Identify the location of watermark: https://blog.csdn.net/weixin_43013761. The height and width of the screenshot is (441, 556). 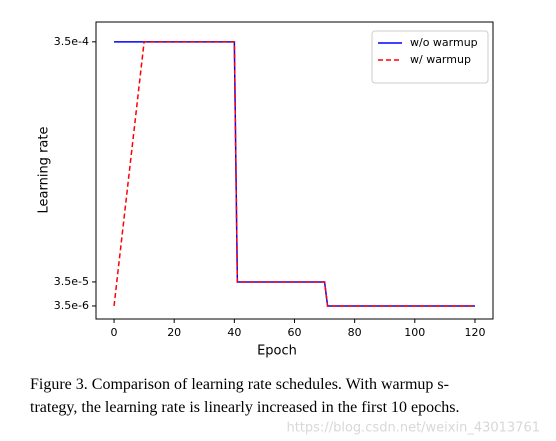
(413, 428).